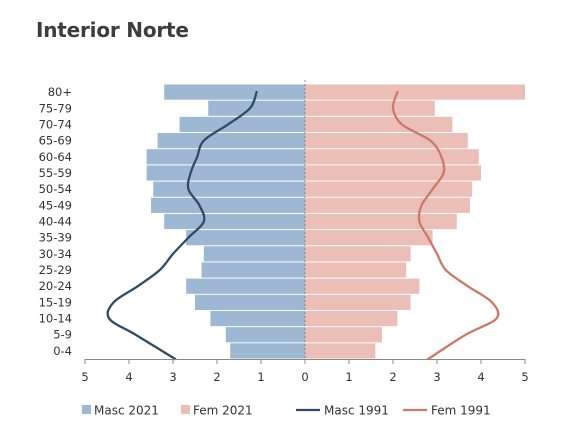  I want to click on legend-label-fem-2021: Fem 2021, so click(223, 411).